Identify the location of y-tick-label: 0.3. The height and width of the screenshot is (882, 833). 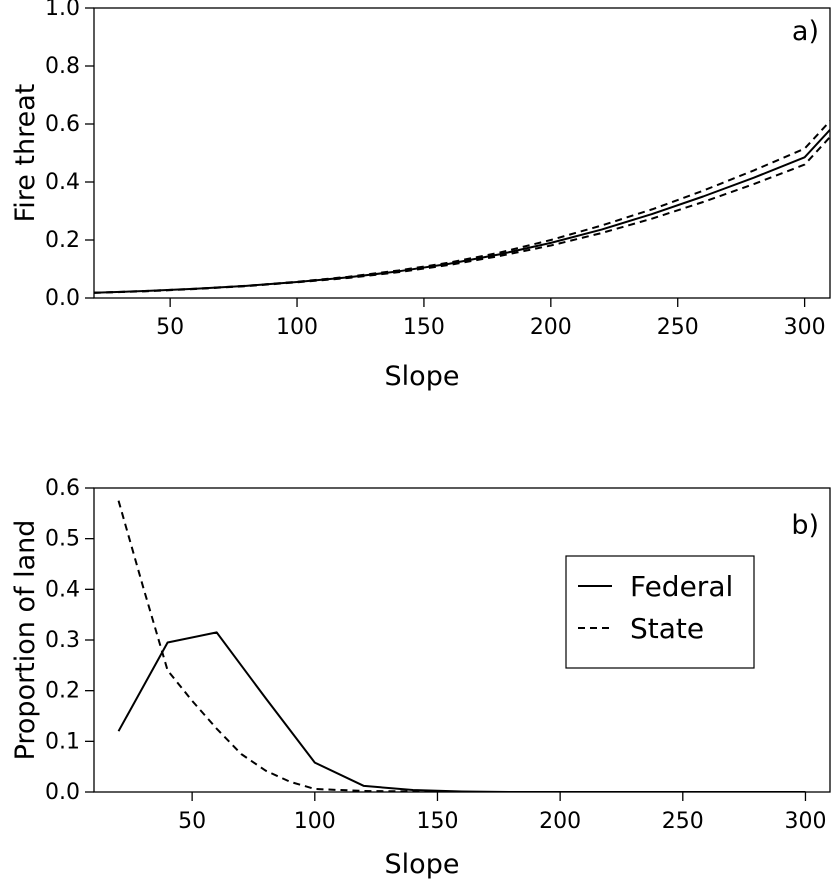
(62, 640).